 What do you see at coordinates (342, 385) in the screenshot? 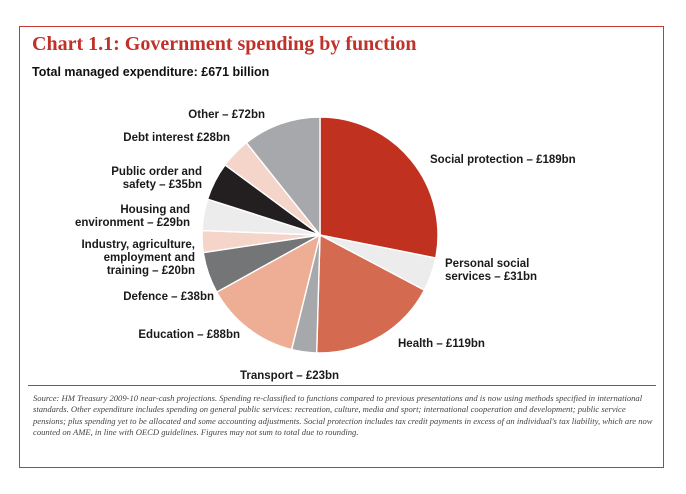
I see `divider` at bounding box center [342, 385].